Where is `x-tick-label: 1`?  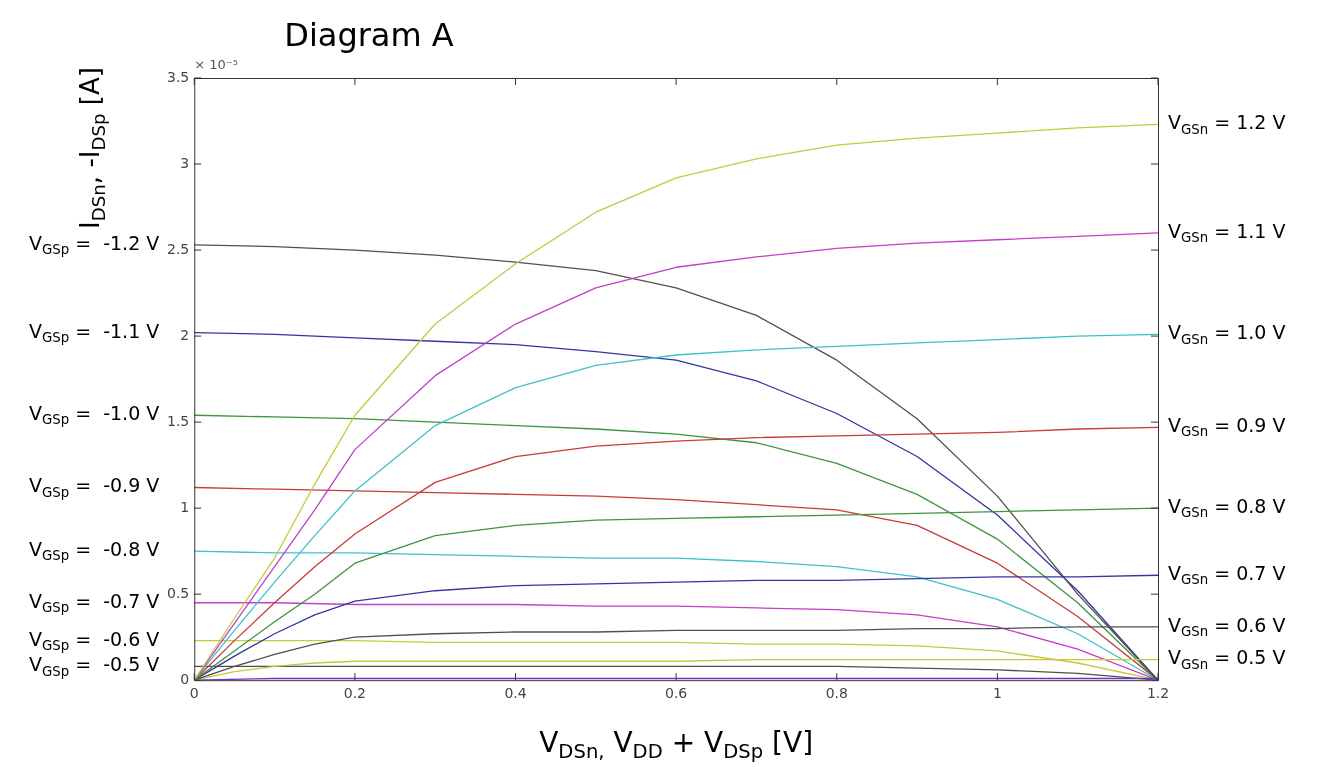 x-tick-label: 1 is located at coordinates (997, 693).